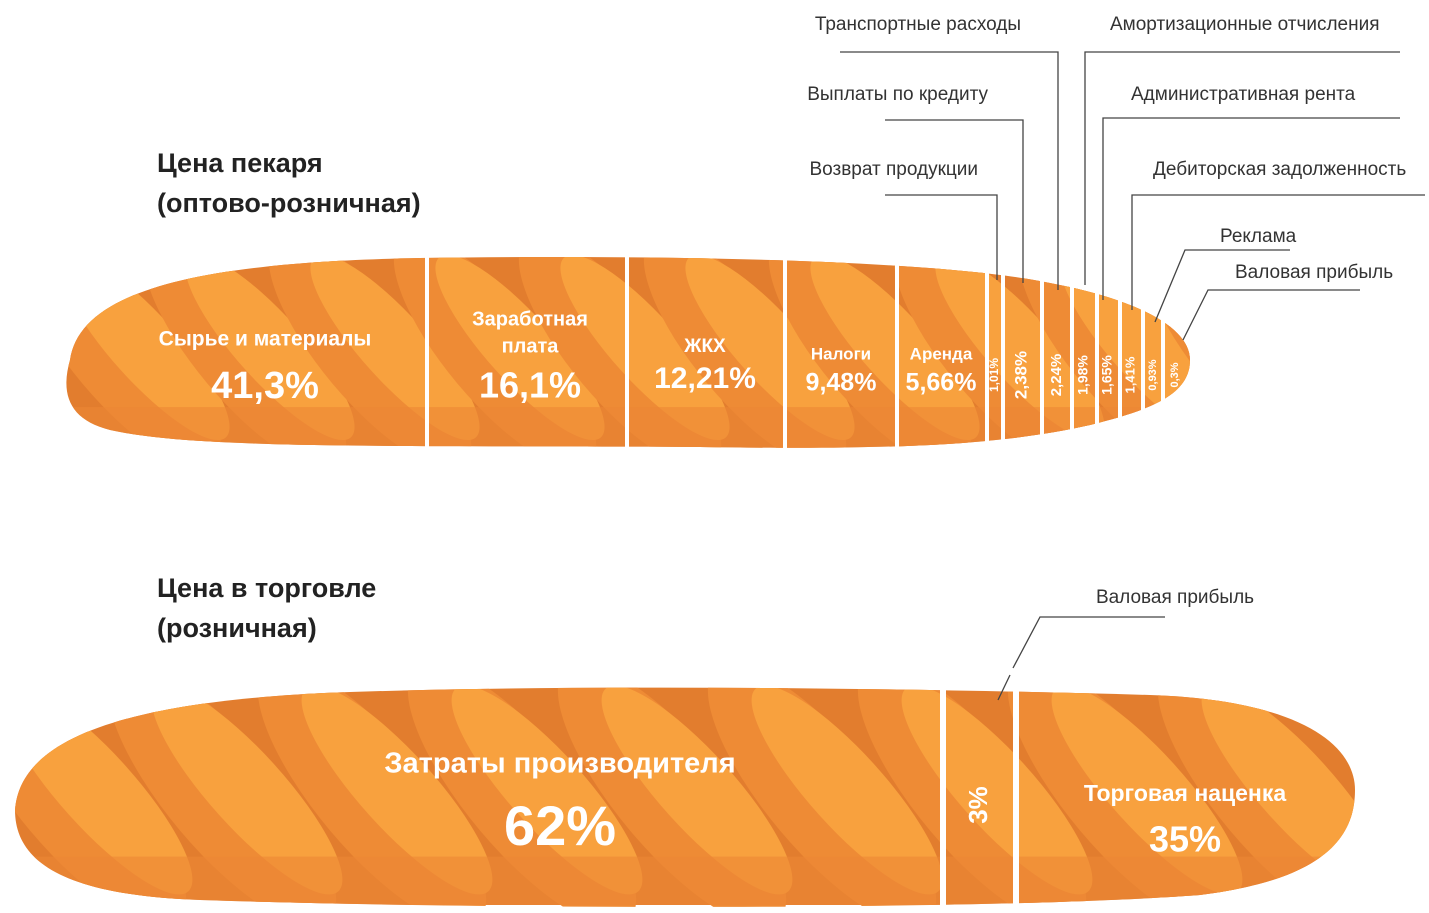  Describe the element at coordinates (994, 375) in the screenshot. I see `segment-value: 1,01%` at that location.